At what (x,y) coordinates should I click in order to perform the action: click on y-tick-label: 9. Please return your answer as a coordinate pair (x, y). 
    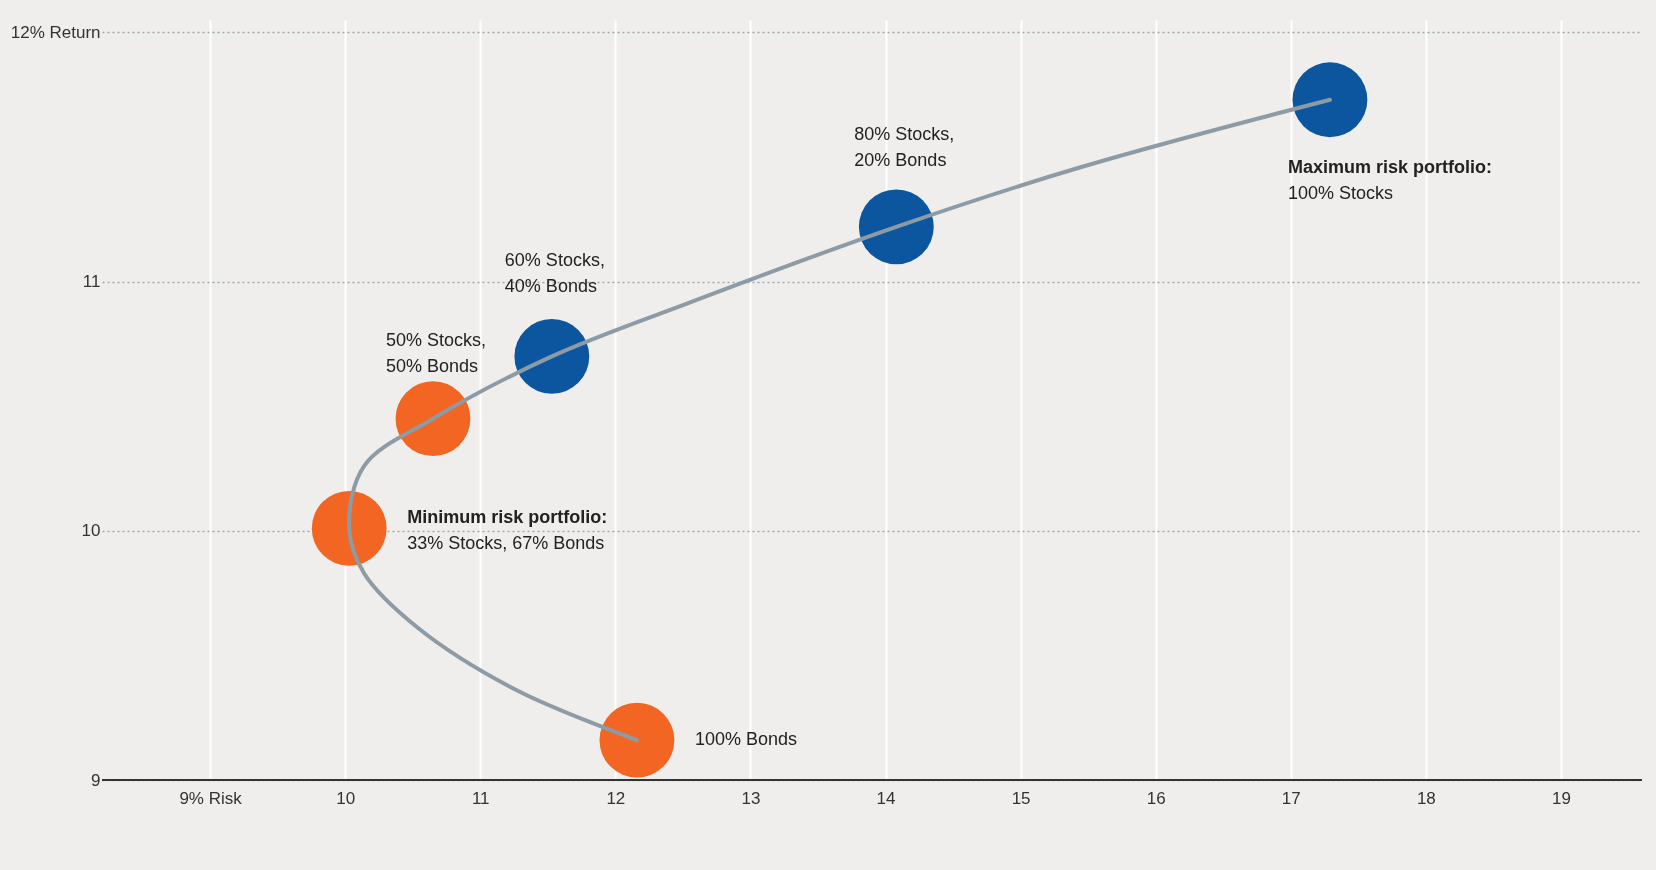
    Looking at the image, I should click on (96, 780).